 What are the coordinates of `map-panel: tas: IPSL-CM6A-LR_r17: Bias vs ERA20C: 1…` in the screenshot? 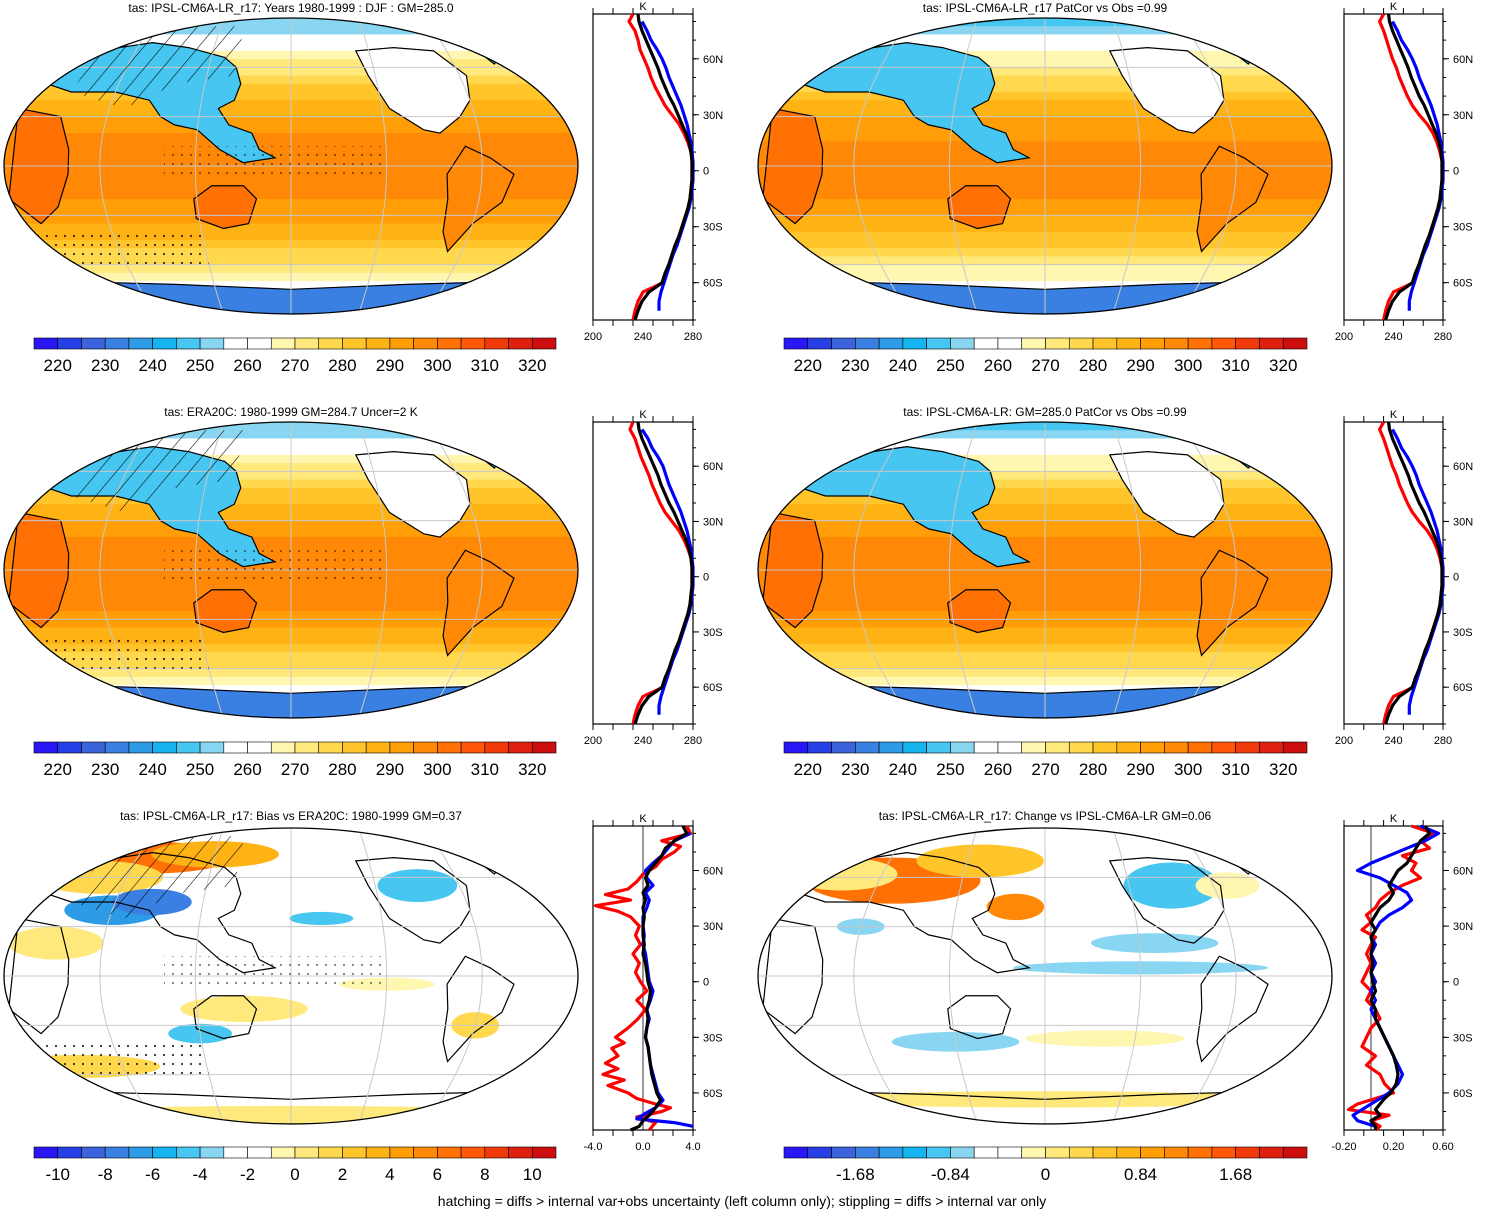 It's located at (291, 967).